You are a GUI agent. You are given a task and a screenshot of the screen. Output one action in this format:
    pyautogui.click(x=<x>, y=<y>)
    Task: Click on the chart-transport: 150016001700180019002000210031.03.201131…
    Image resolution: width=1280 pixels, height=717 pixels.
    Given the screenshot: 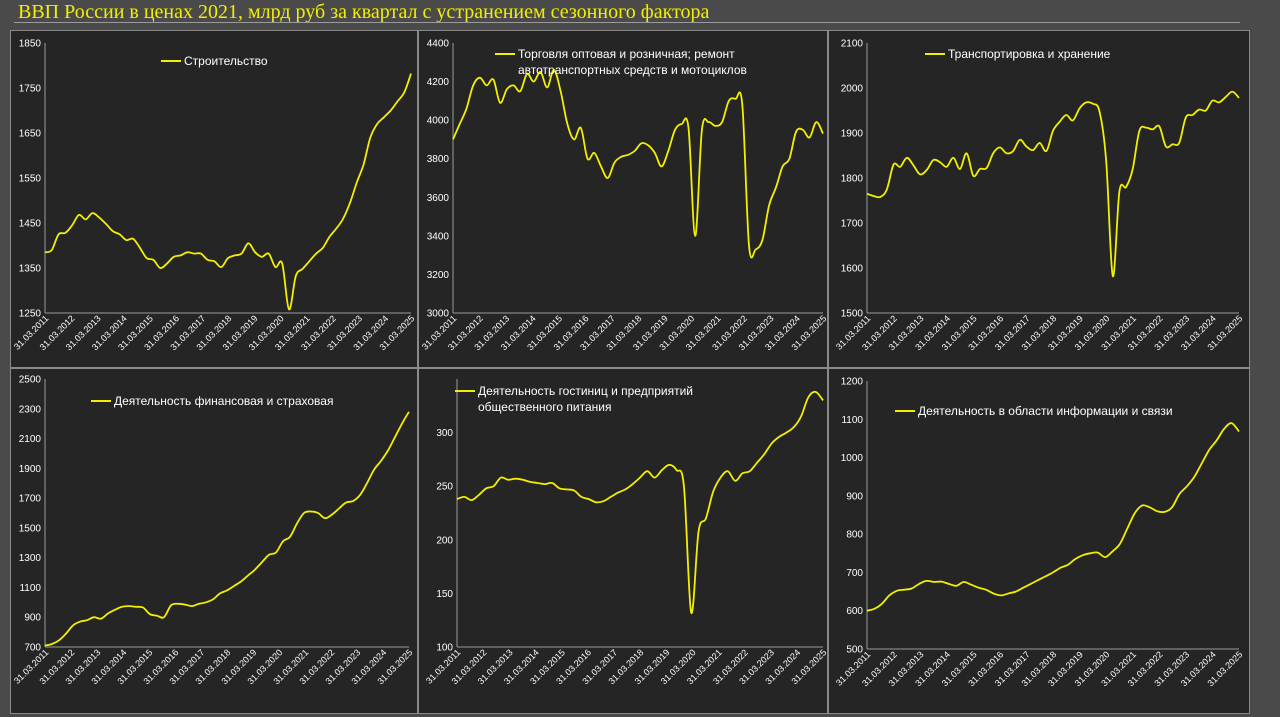 What is the action you would take?
    pyautogui.click(x=1039, y=196)
    